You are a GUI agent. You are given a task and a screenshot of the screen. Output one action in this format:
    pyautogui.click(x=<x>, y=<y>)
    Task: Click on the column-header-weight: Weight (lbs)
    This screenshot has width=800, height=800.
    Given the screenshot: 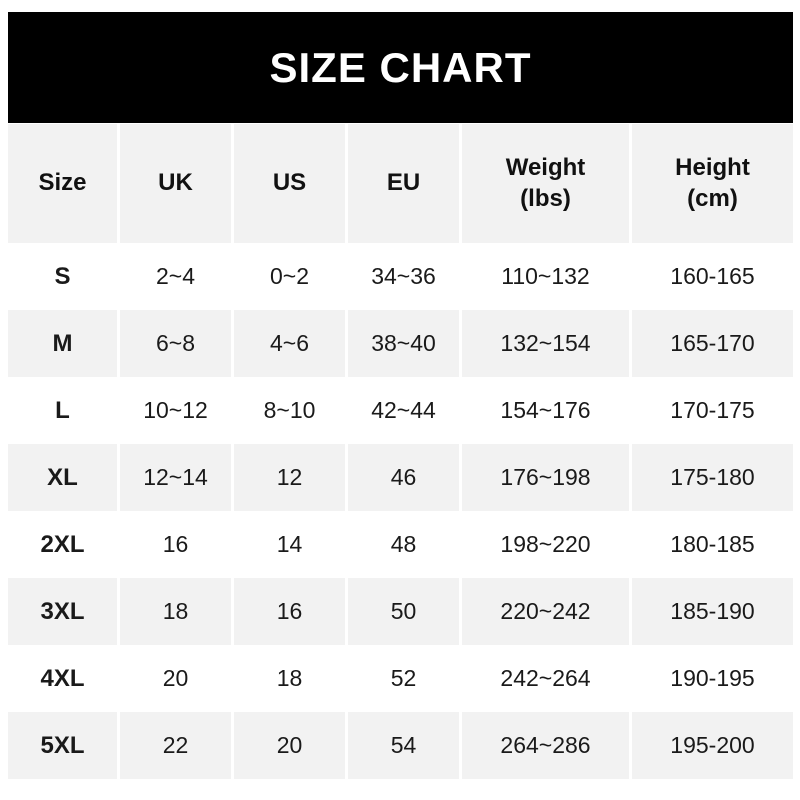 What is the action you would take?
    pyautogui.click(x=547, y=183)
    